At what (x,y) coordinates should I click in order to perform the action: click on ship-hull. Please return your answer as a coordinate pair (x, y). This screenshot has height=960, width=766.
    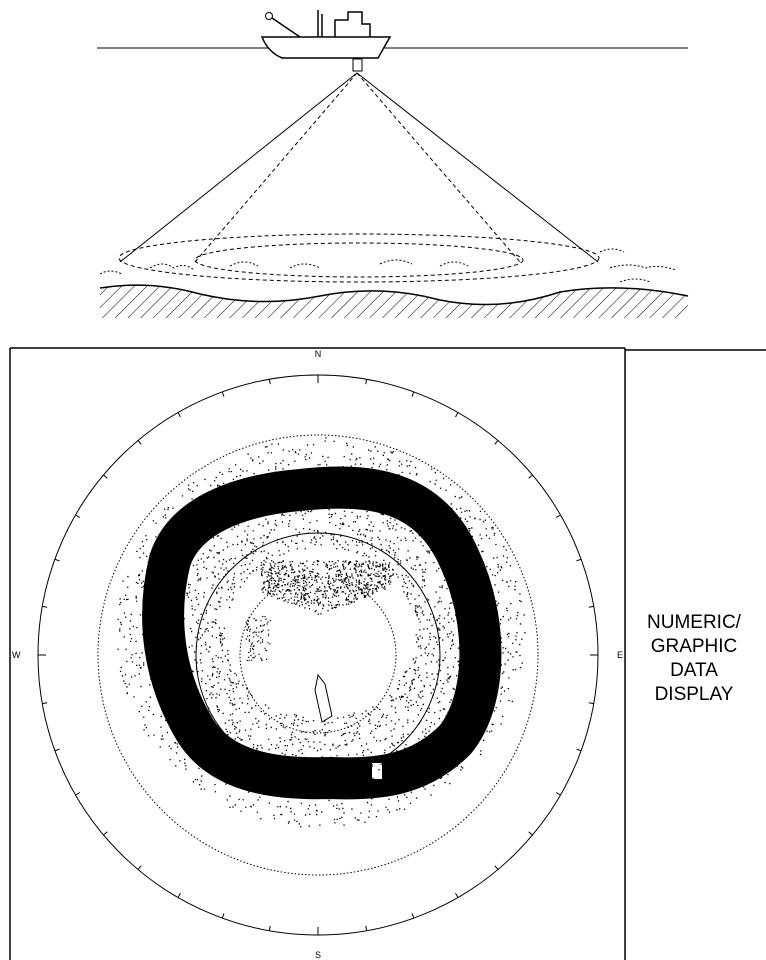
    Looking at the image, I should click on (326, 47).